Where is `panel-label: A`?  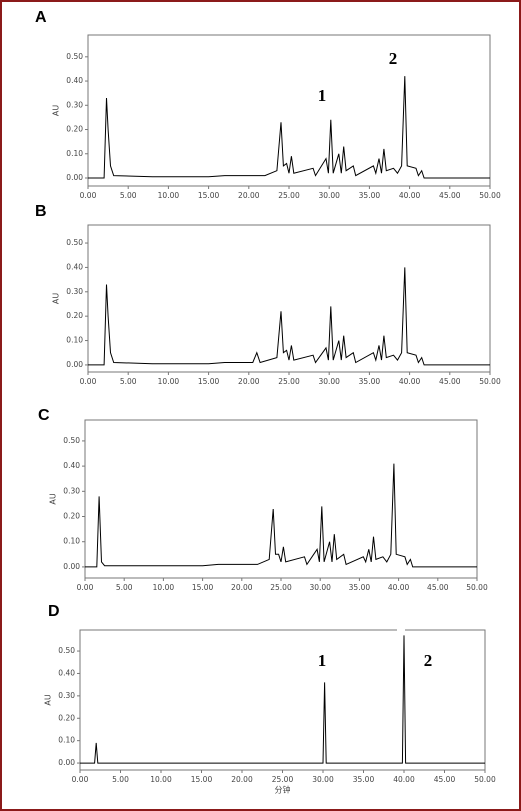 panel-label: A is located at coordinates (41, 17).